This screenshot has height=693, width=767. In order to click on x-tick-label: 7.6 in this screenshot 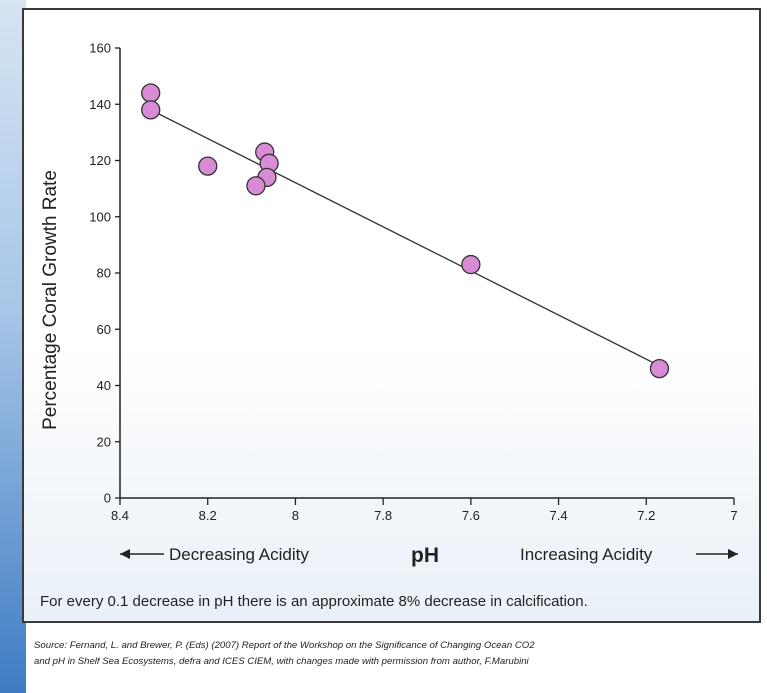, I will do `click(471, 515)`.